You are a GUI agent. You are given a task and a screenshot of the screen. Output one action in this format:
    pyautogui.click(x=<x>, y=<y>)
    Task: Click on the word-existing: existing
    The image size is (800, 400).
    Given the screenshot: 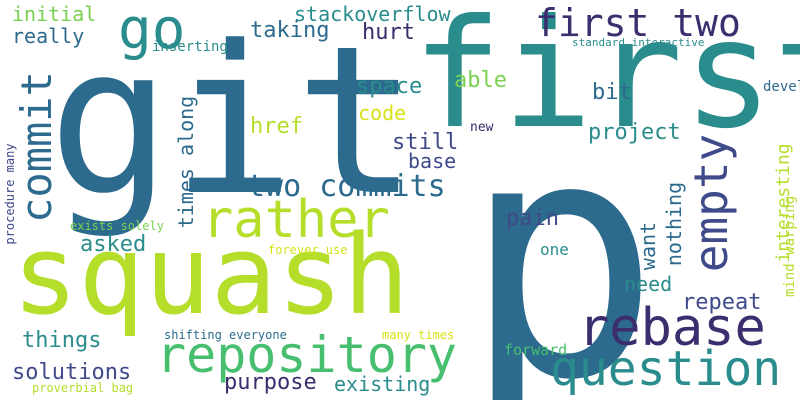 What is the action you would take?
    pyautogui.click(x=382, y=384)
    